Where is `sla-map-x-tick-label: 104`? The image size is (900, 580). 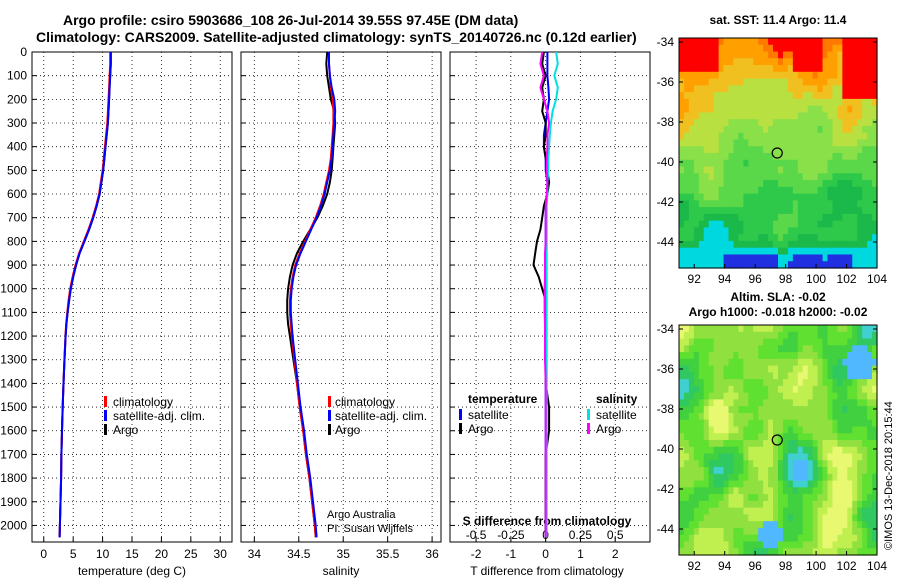
sla-map-x-tick-label: 104 is located at coordinates (877, 566).